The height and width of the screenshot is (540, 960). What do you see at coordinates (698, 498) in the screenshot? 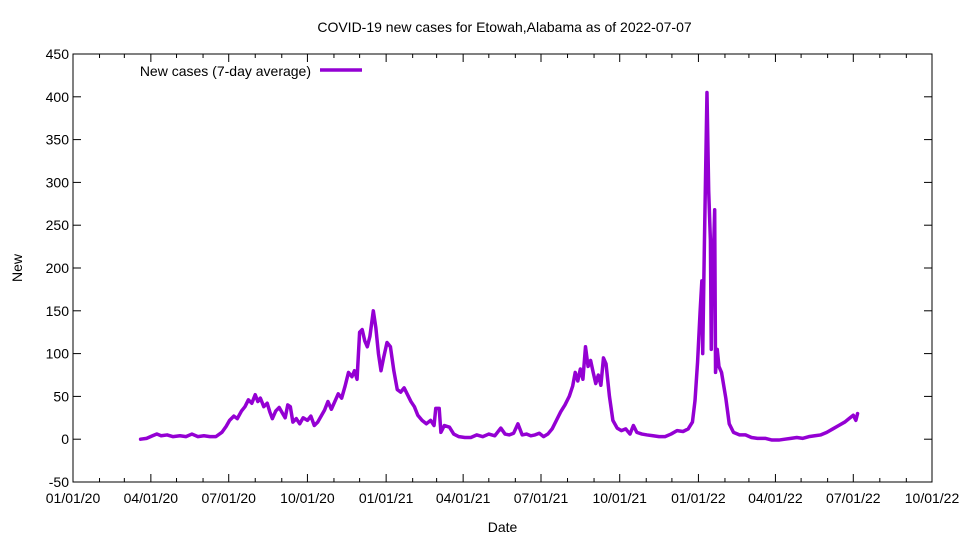
I see `x-tick-label: 01/01/22` at bounding box center [698, 498].